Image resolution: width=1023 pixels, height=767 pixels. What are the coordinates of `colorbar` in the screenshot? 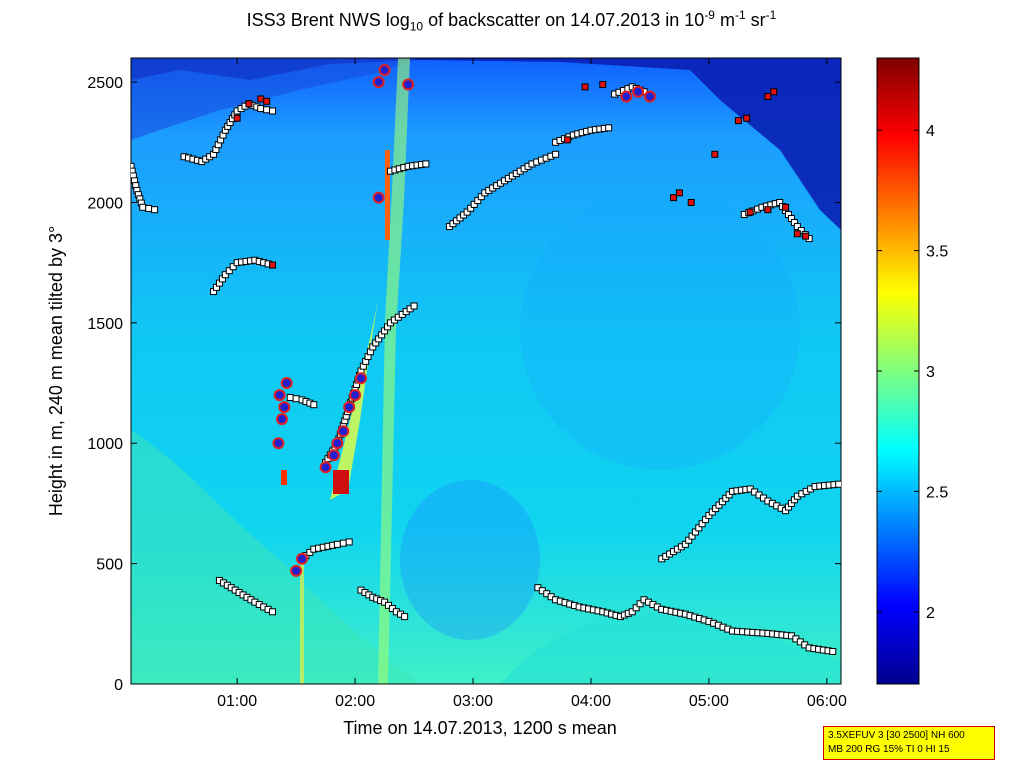 It's located at (898, 371).